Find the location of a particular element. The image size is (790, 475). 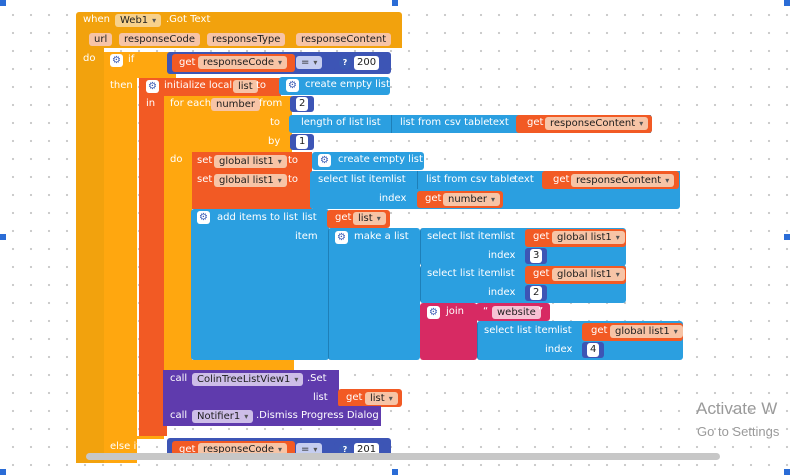

select-list-kw-3: list is located at coordinates (564, 330).